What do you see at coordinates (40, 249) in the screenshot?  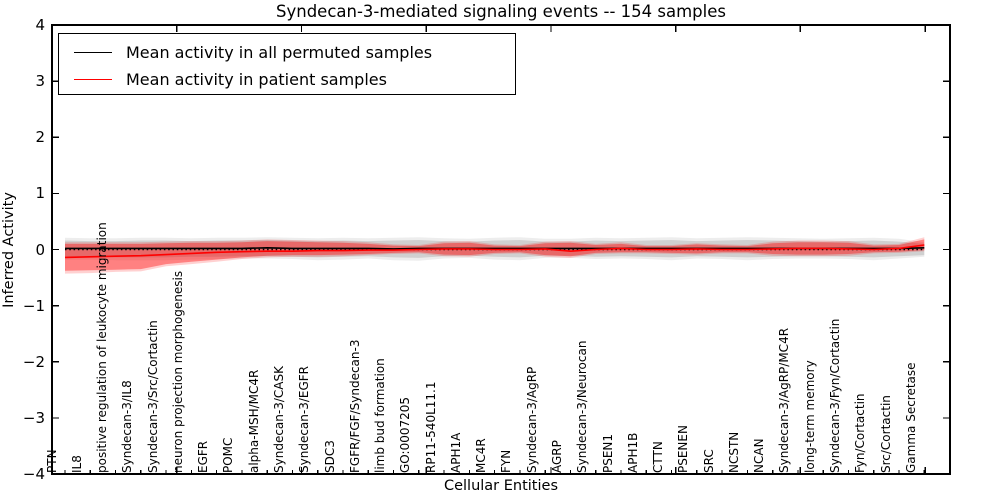 I see `y-tick-label: 0` at bounding box center [40, 249].